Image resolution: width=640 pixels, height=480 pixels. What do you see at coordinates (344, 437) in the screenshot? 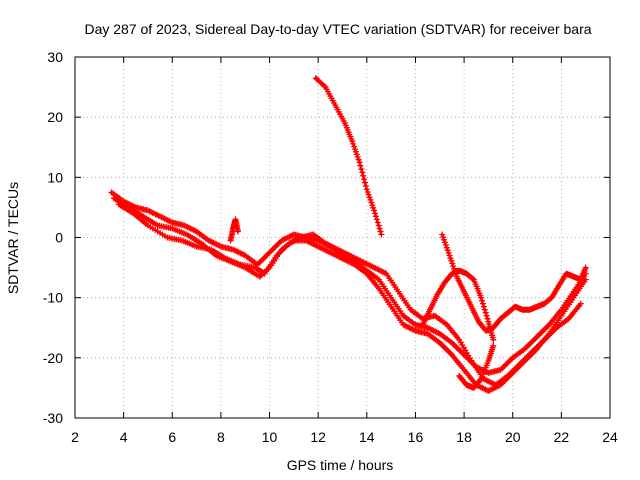
I see `x-axis-tick-labels: 2 4 6 8 10 12 14 16 18 20 22 24` at bounding box center [344, 437].